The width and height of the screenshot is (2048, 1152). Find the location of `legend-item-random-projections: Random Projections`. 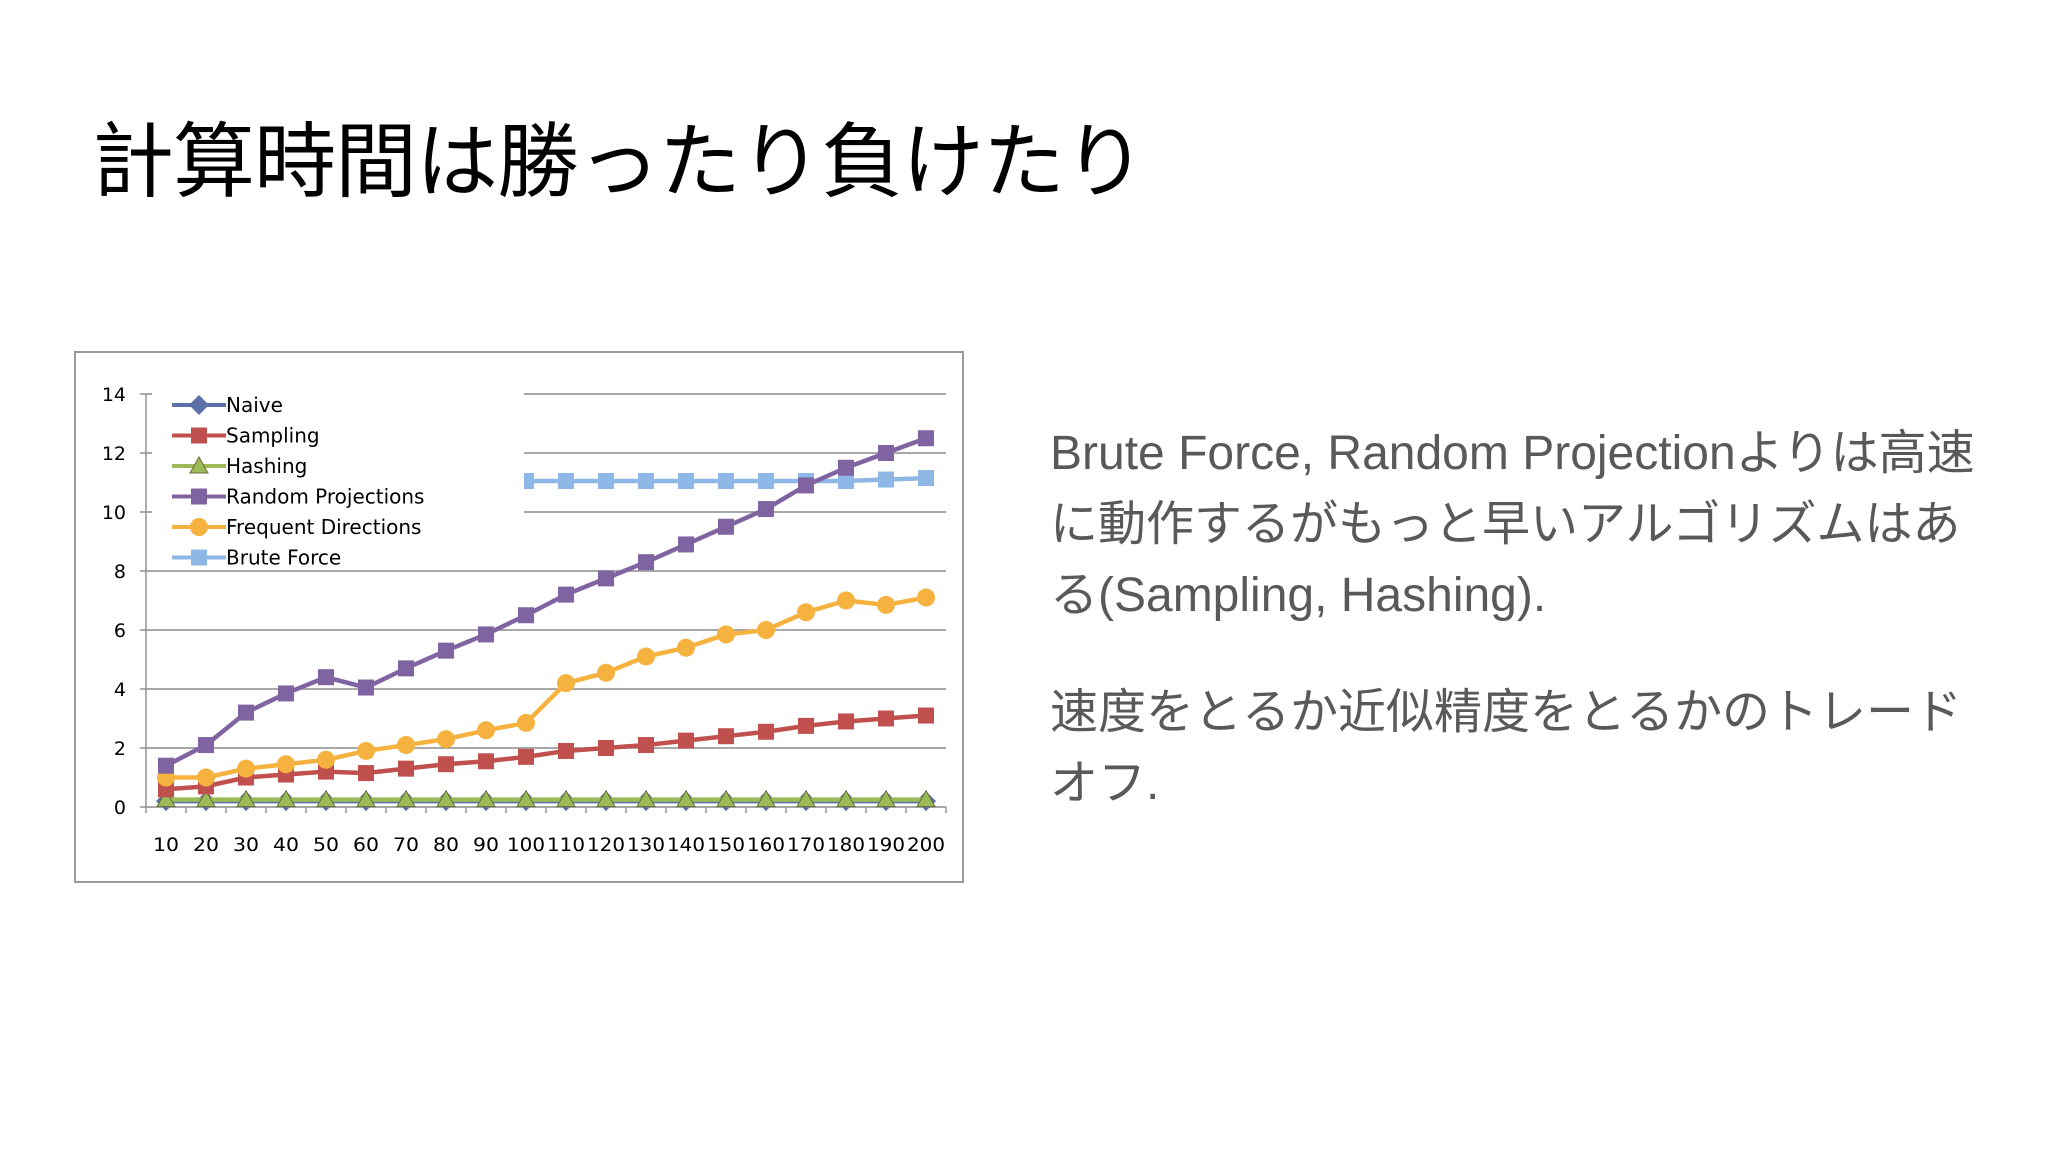

legend-item-random-projections: Random Projections is located at coordinates (298, 497).